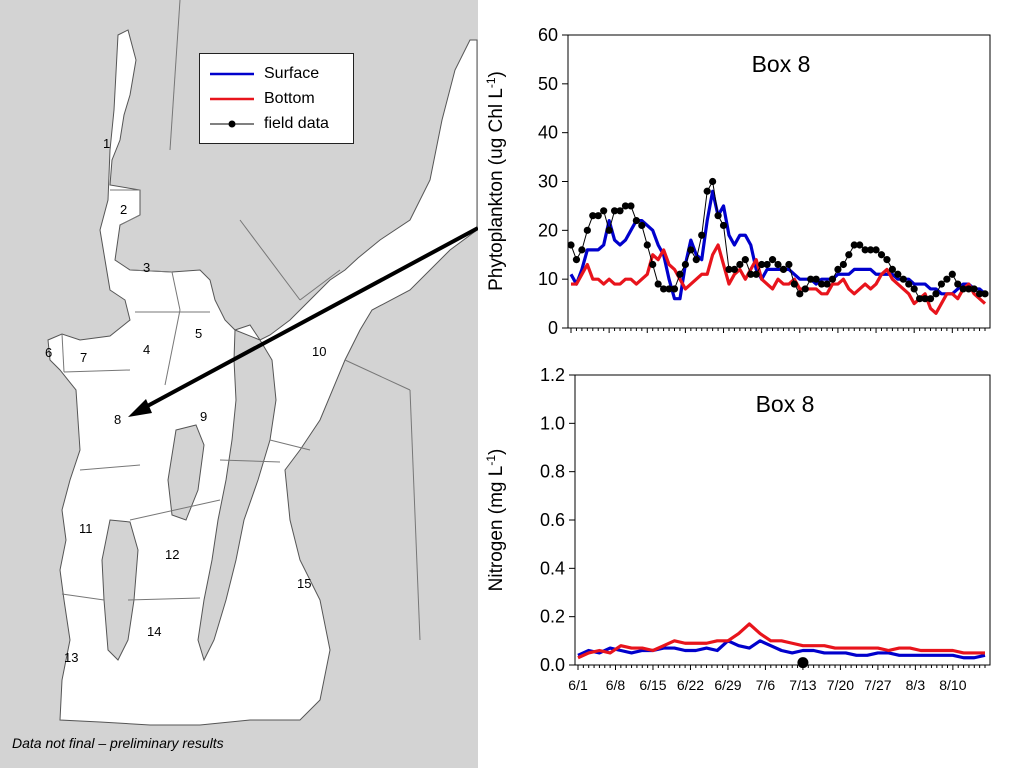 The height and width of the screenshot is (773, 1024). What do you see at coordinates (48, 352) in the screenshot?
I see `box-label-6: 6` at bounding box center [48, 352].